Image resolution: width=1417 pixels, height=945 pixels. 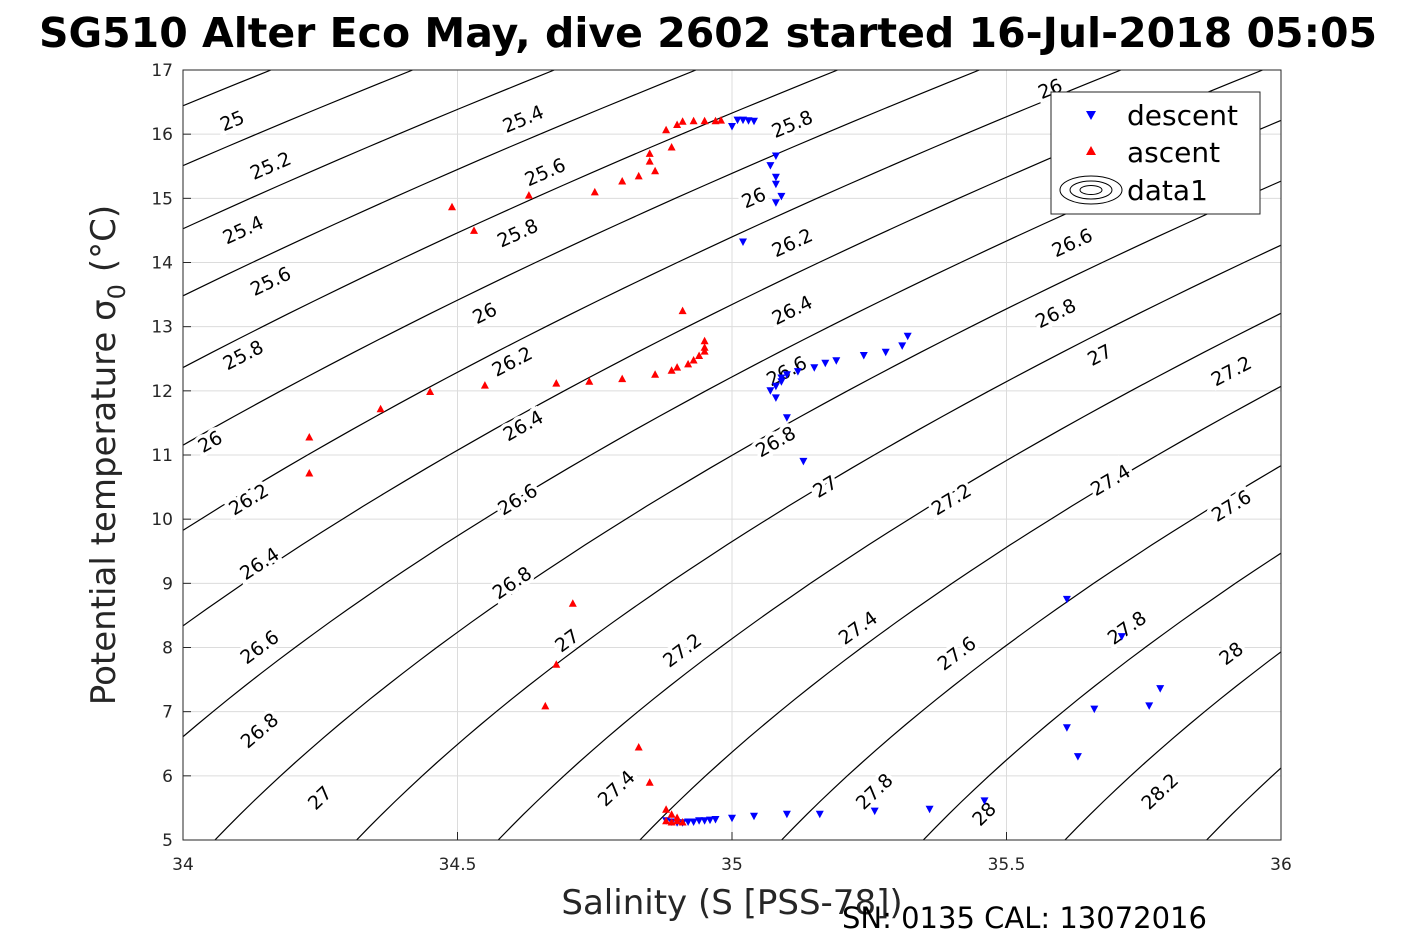 What do you see at coordinates (162, 456) in the screenshot?
I see `y-tick-label: 11` at bounding box center [162, 456].